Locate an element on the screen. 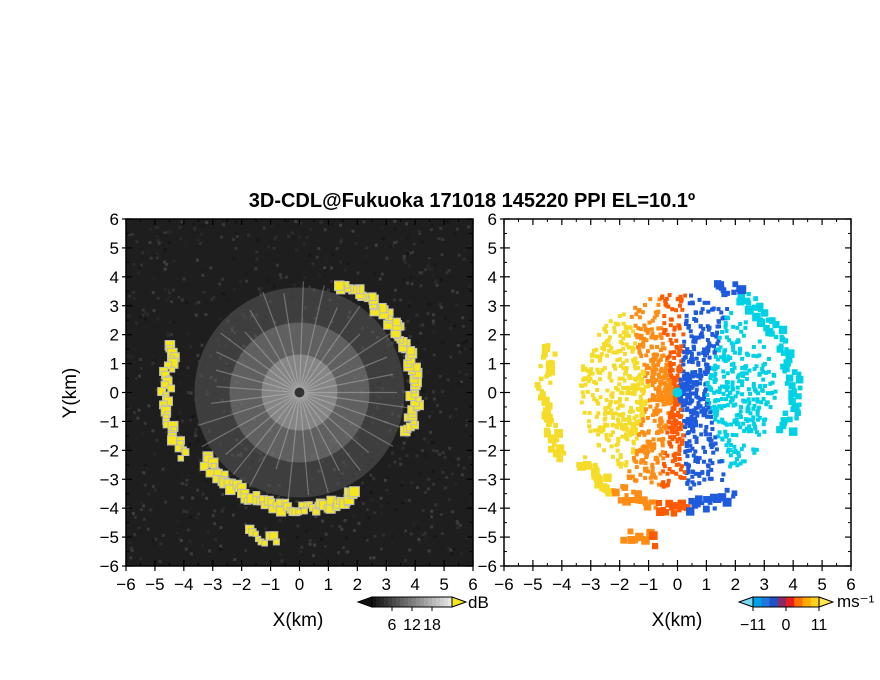 This screenshot has height=680, width=880. y-tick-label: −4 is located at coordinates (487, 508).